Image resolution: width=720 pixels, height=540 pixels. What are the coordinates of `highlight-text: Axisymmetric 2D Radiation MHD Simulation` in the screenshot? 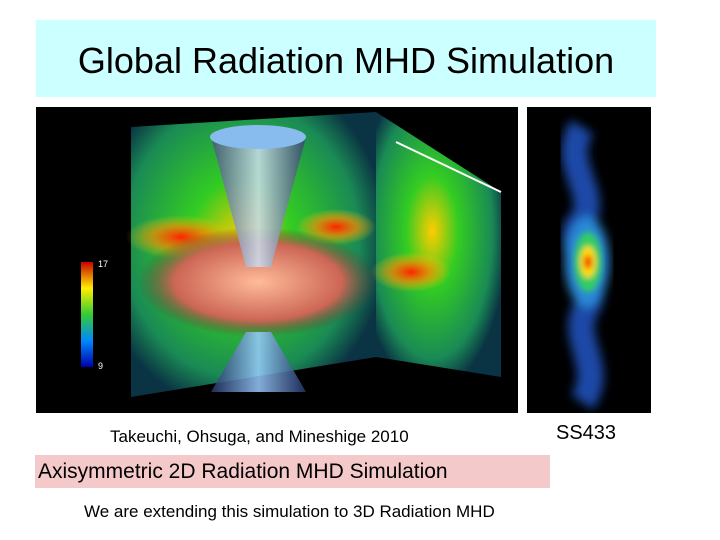 It's located at (243, 471).